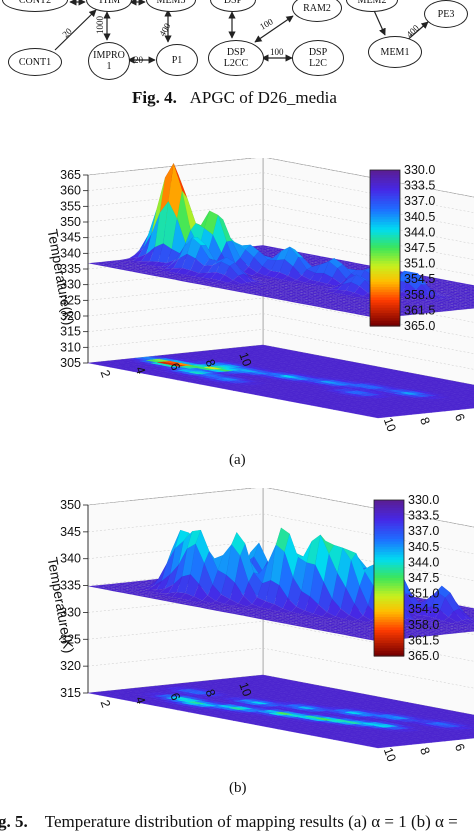 This screenshot has height=832, width=474. I want to click on x-tick-label: 8, so click(210, 692).